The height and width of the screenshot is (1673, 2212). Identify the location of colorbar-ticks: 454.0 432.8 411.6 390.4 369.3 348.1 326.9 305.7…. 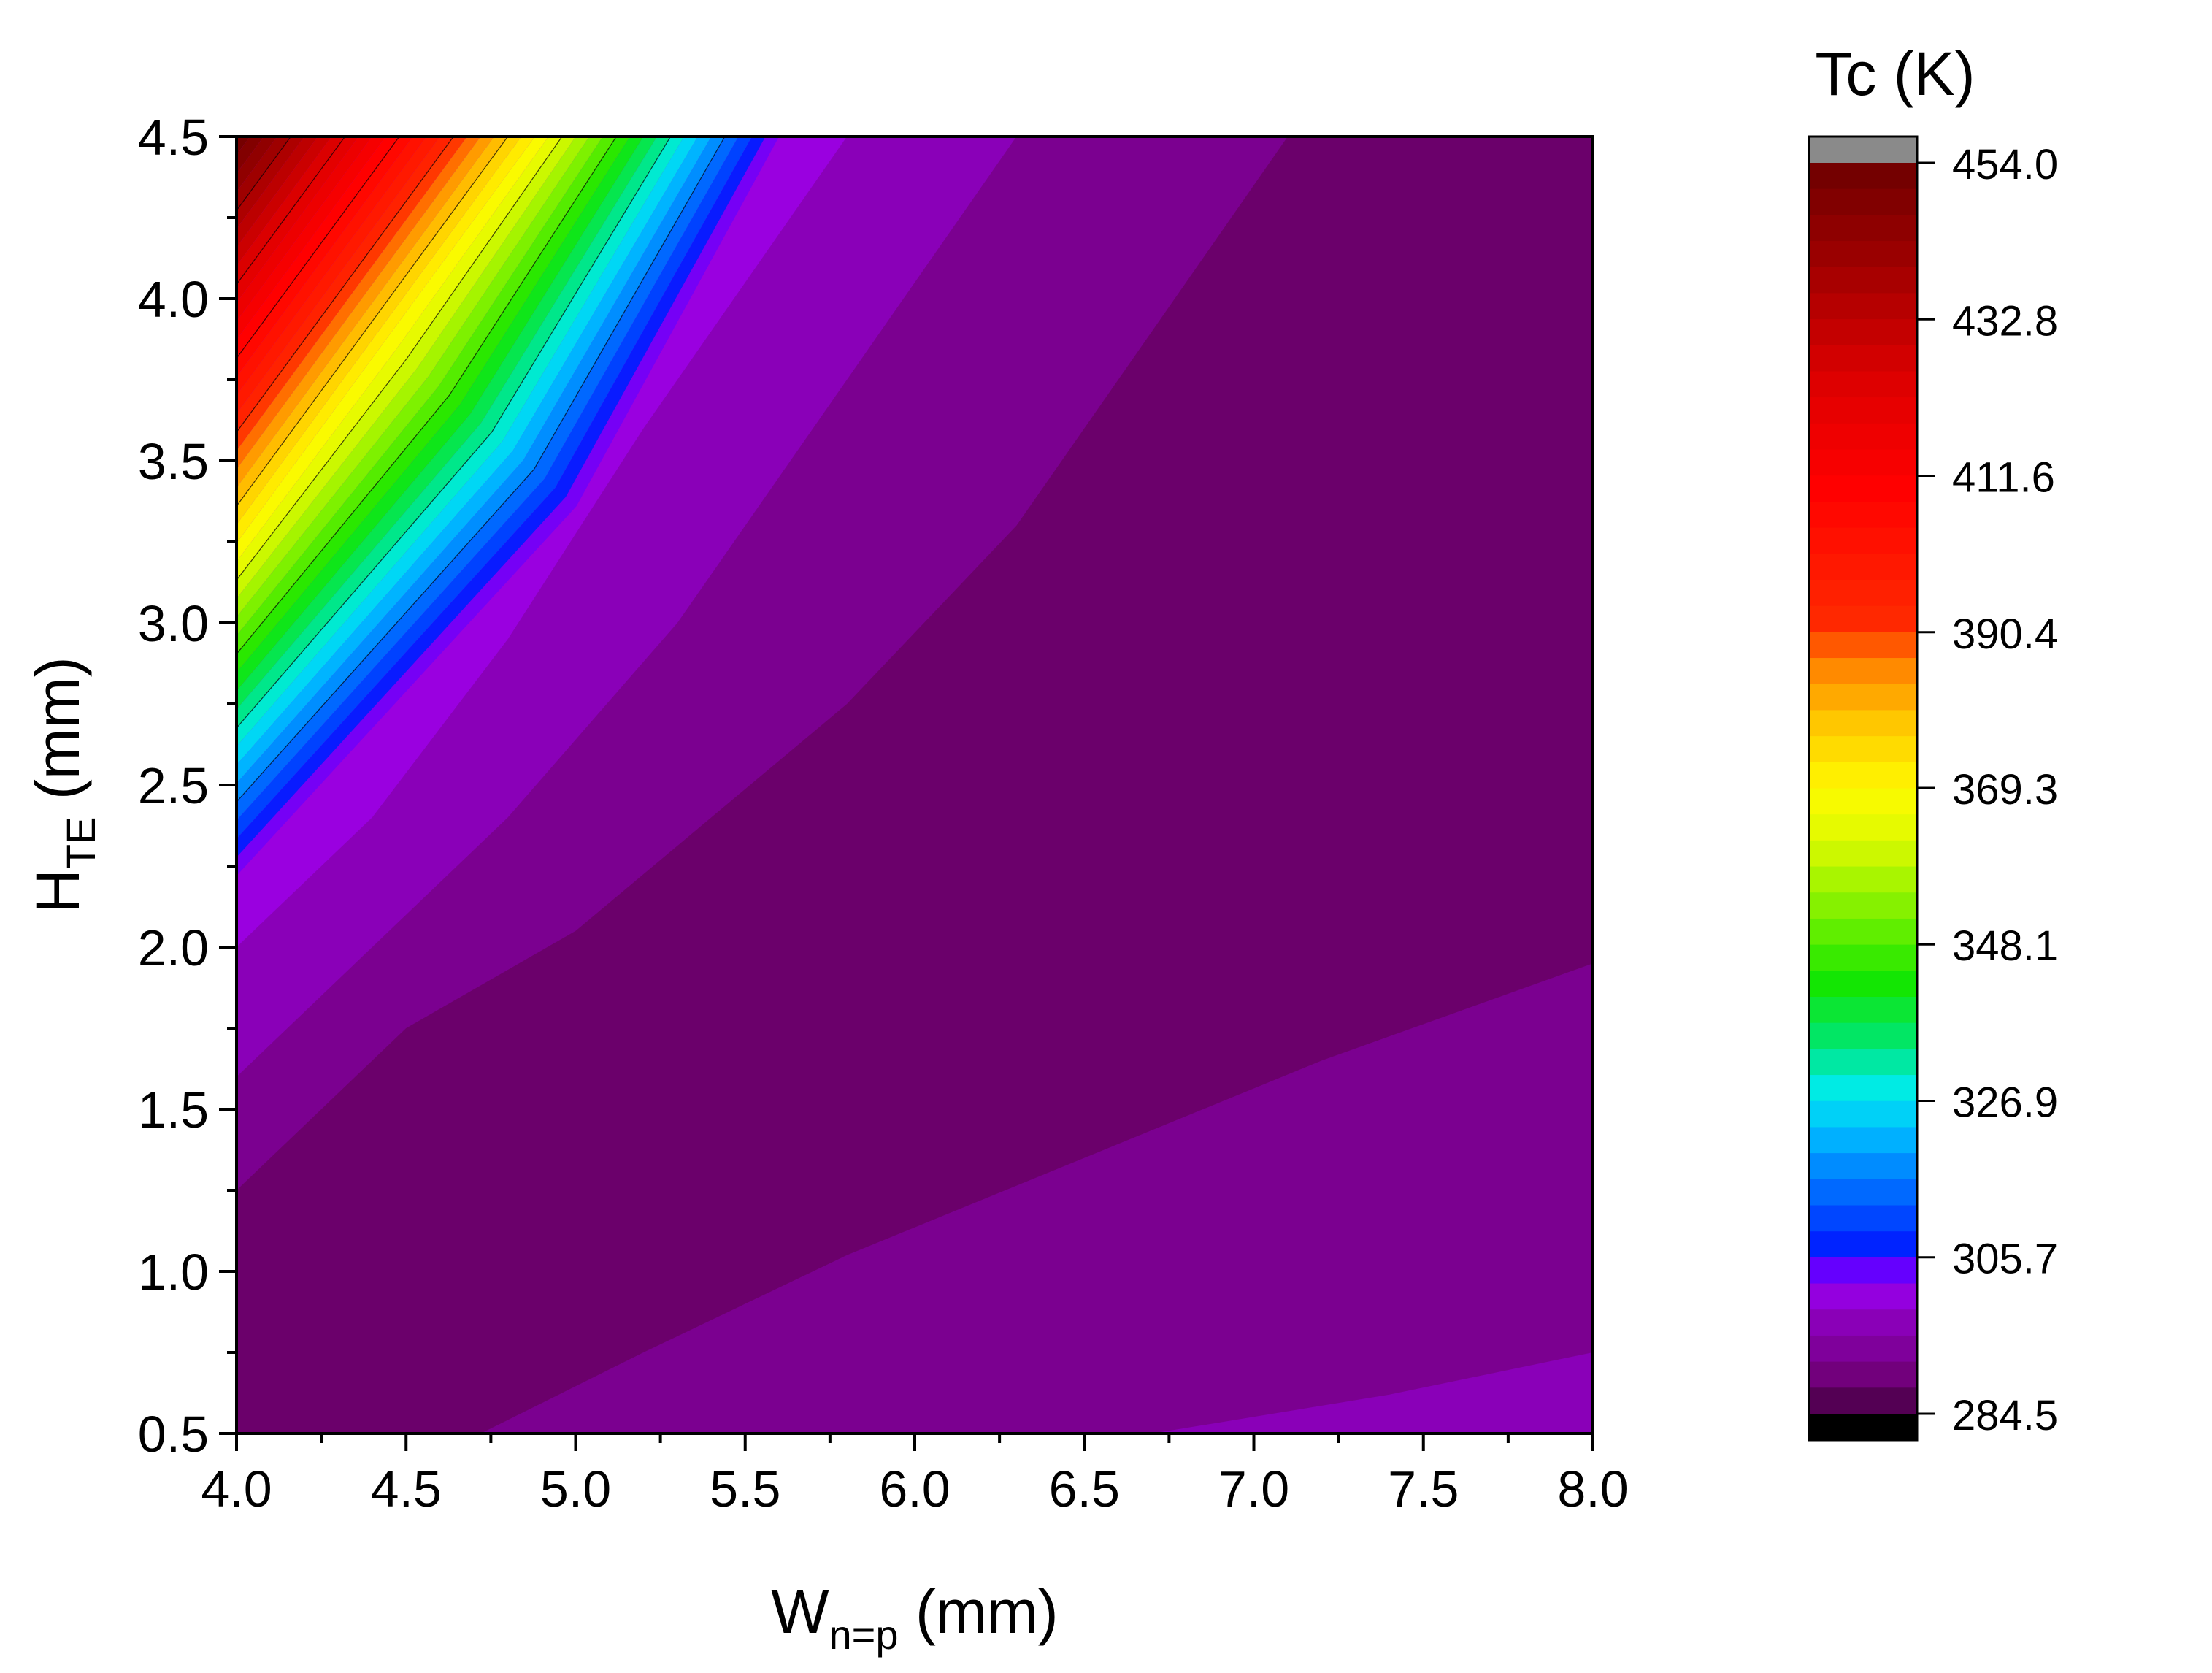
(1987, 790).